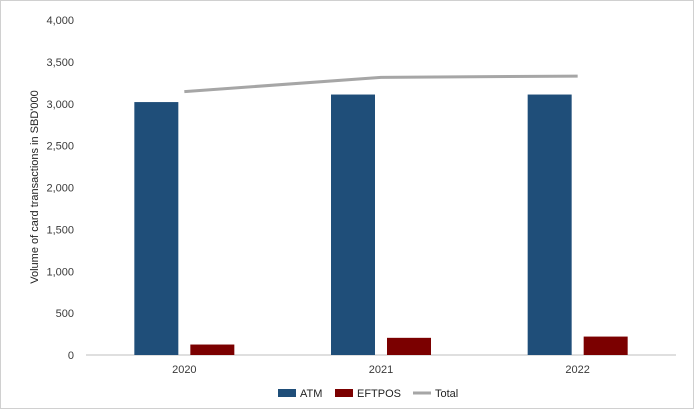  Describe the element at coordinates (71, 356) in the screenshot. I see `y-tick-label: 0` at that location.